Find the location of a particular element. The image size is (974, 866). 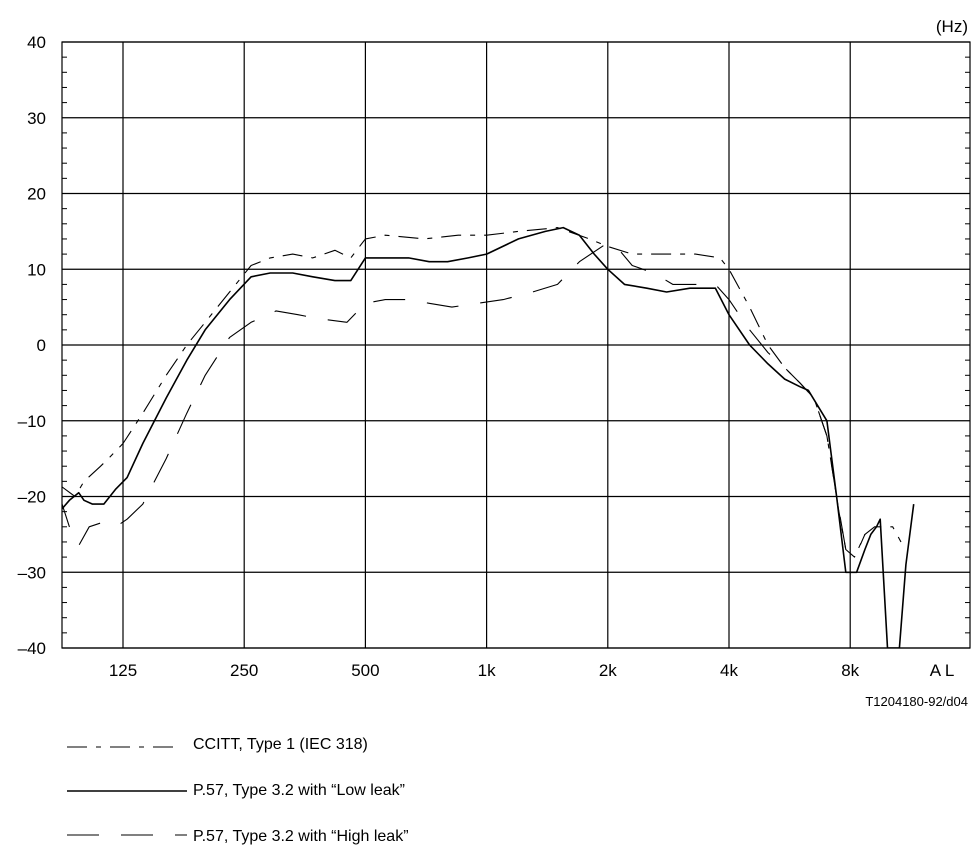

legend-label: P.57, Type 3.2 with “High leak” is located at coordinates (301, 836).